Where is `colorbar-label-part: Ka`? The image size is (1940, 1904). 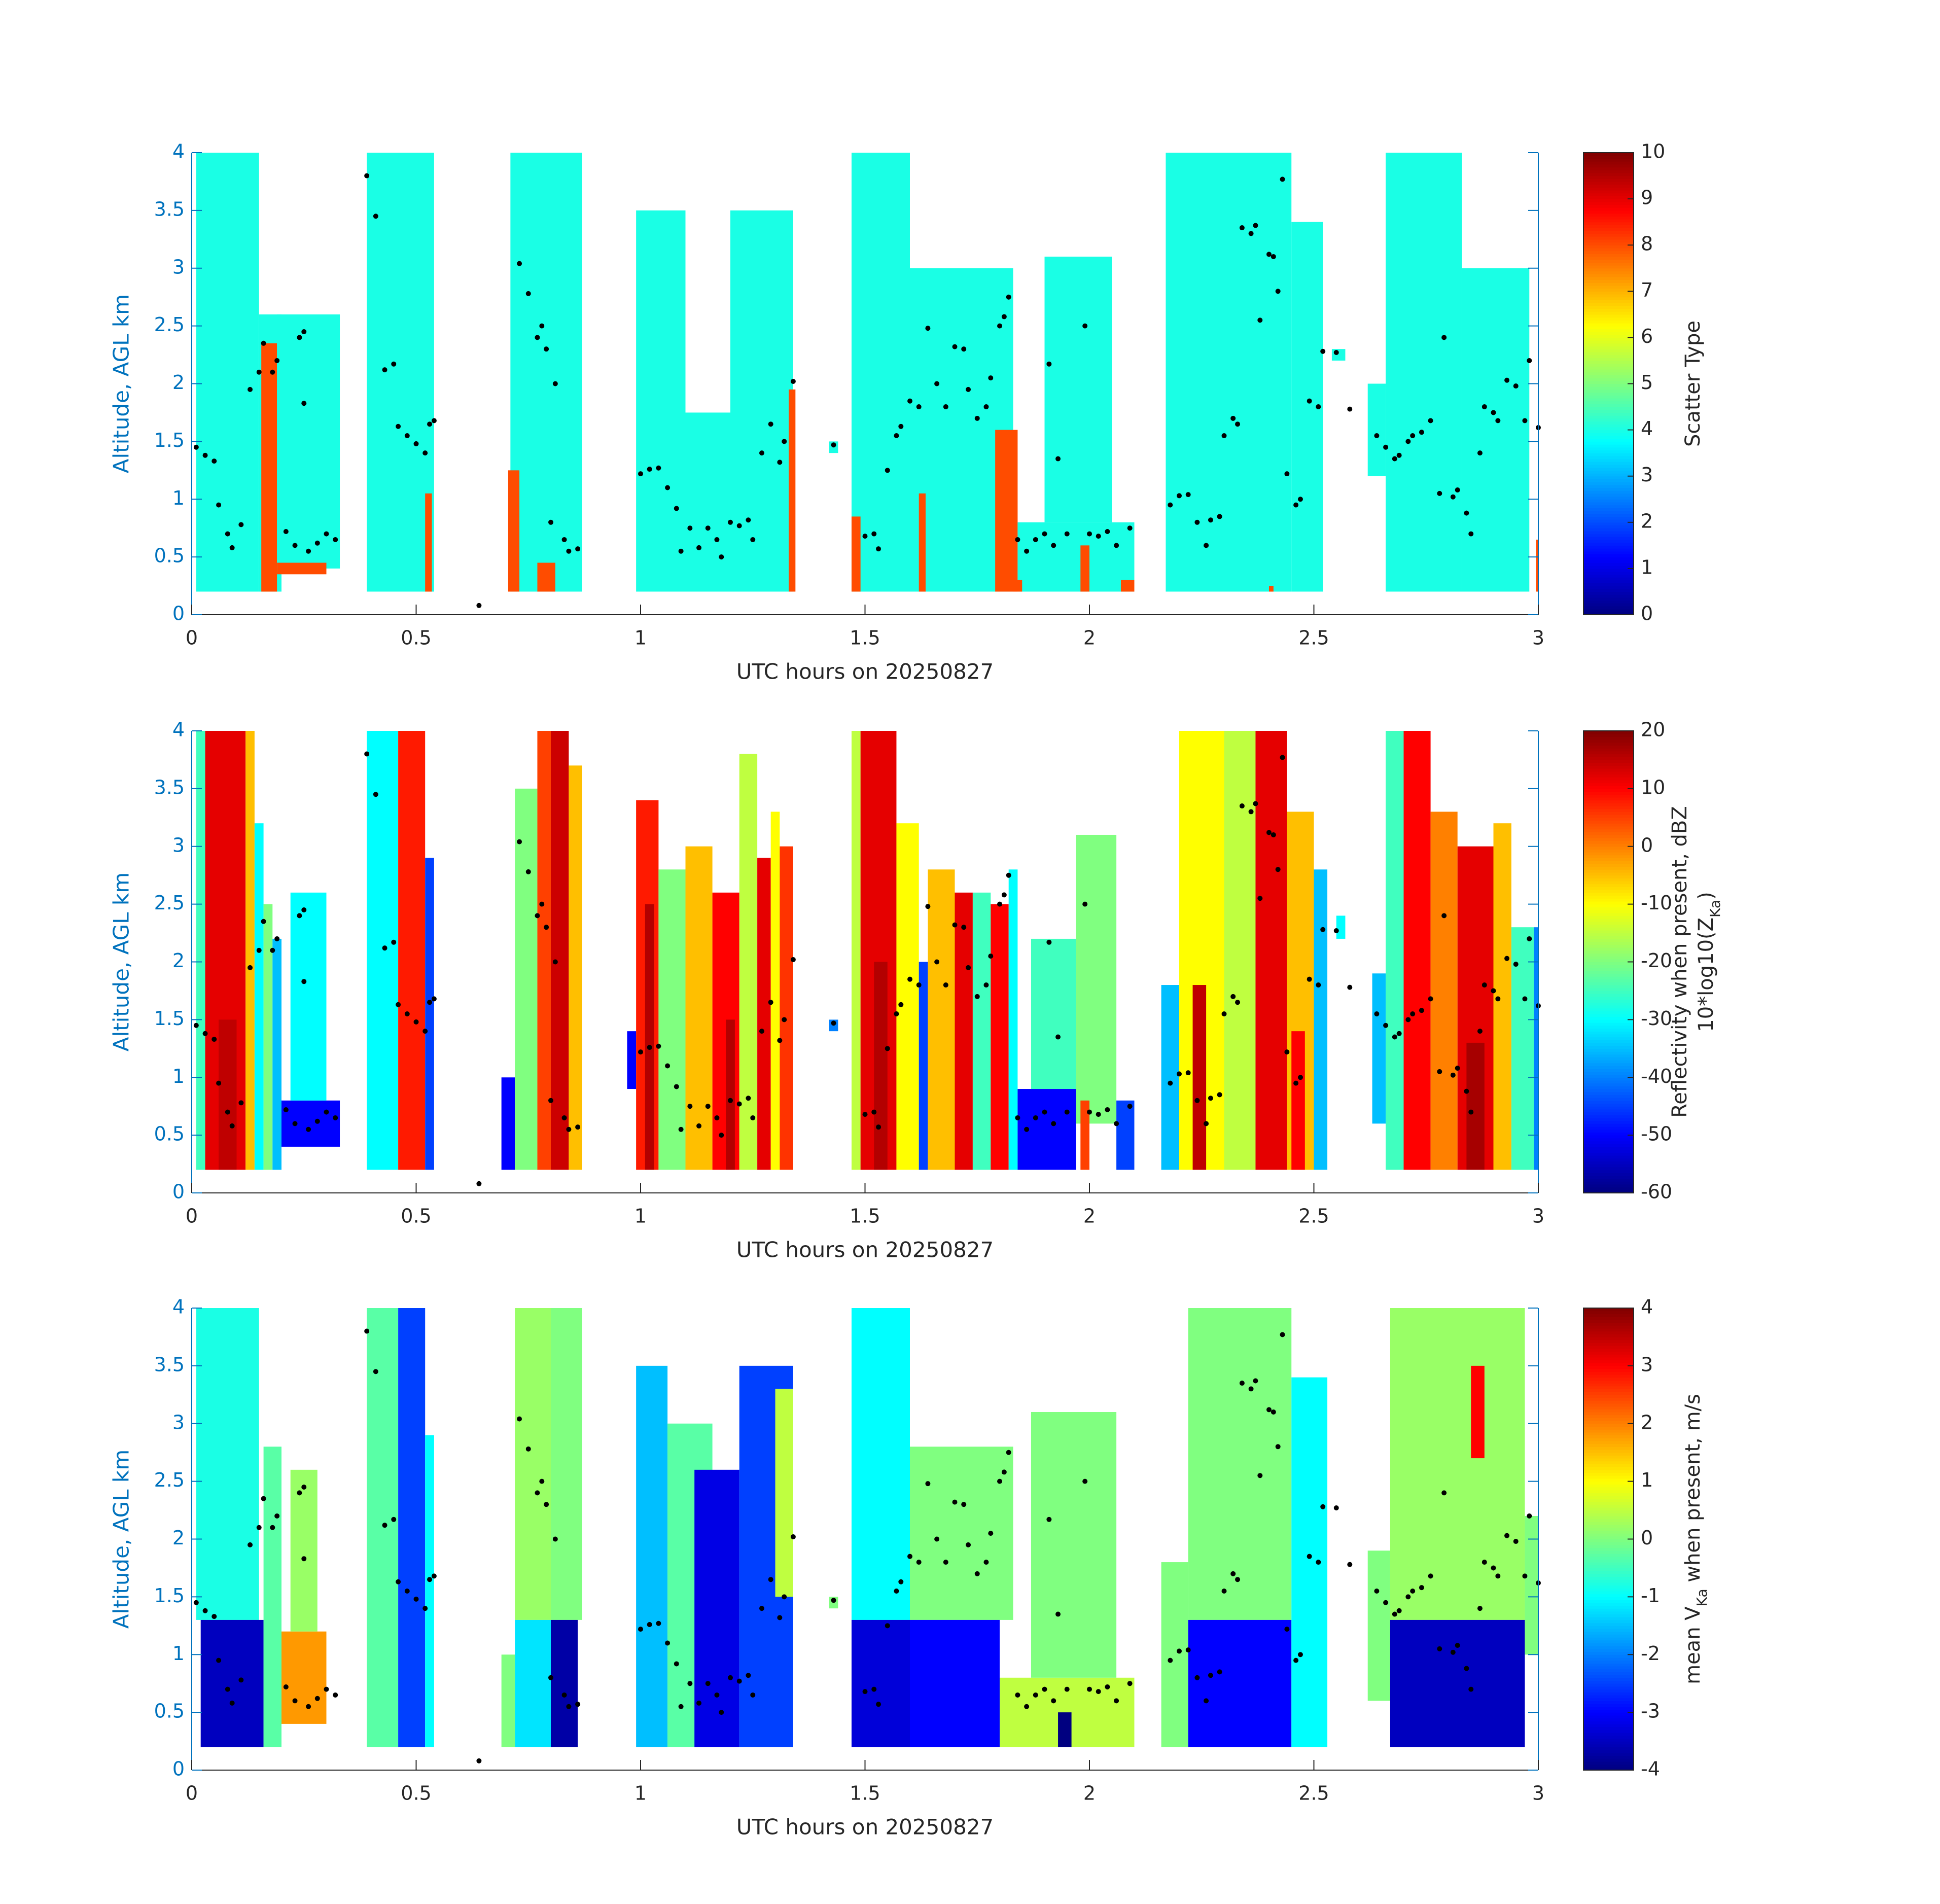 colorbar-label-part: Ka is located at coordinates (1702, 1598).